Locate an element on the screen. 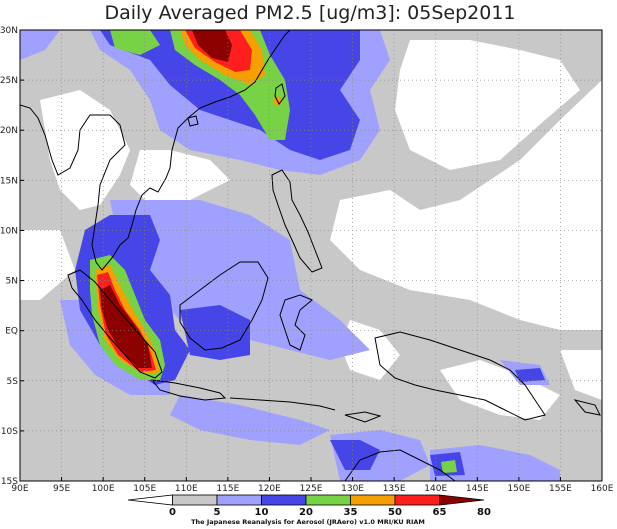 The width and height of the screenshot is (617, 529). latitude-tick-label: 15S is located at coordinates (9, 482).